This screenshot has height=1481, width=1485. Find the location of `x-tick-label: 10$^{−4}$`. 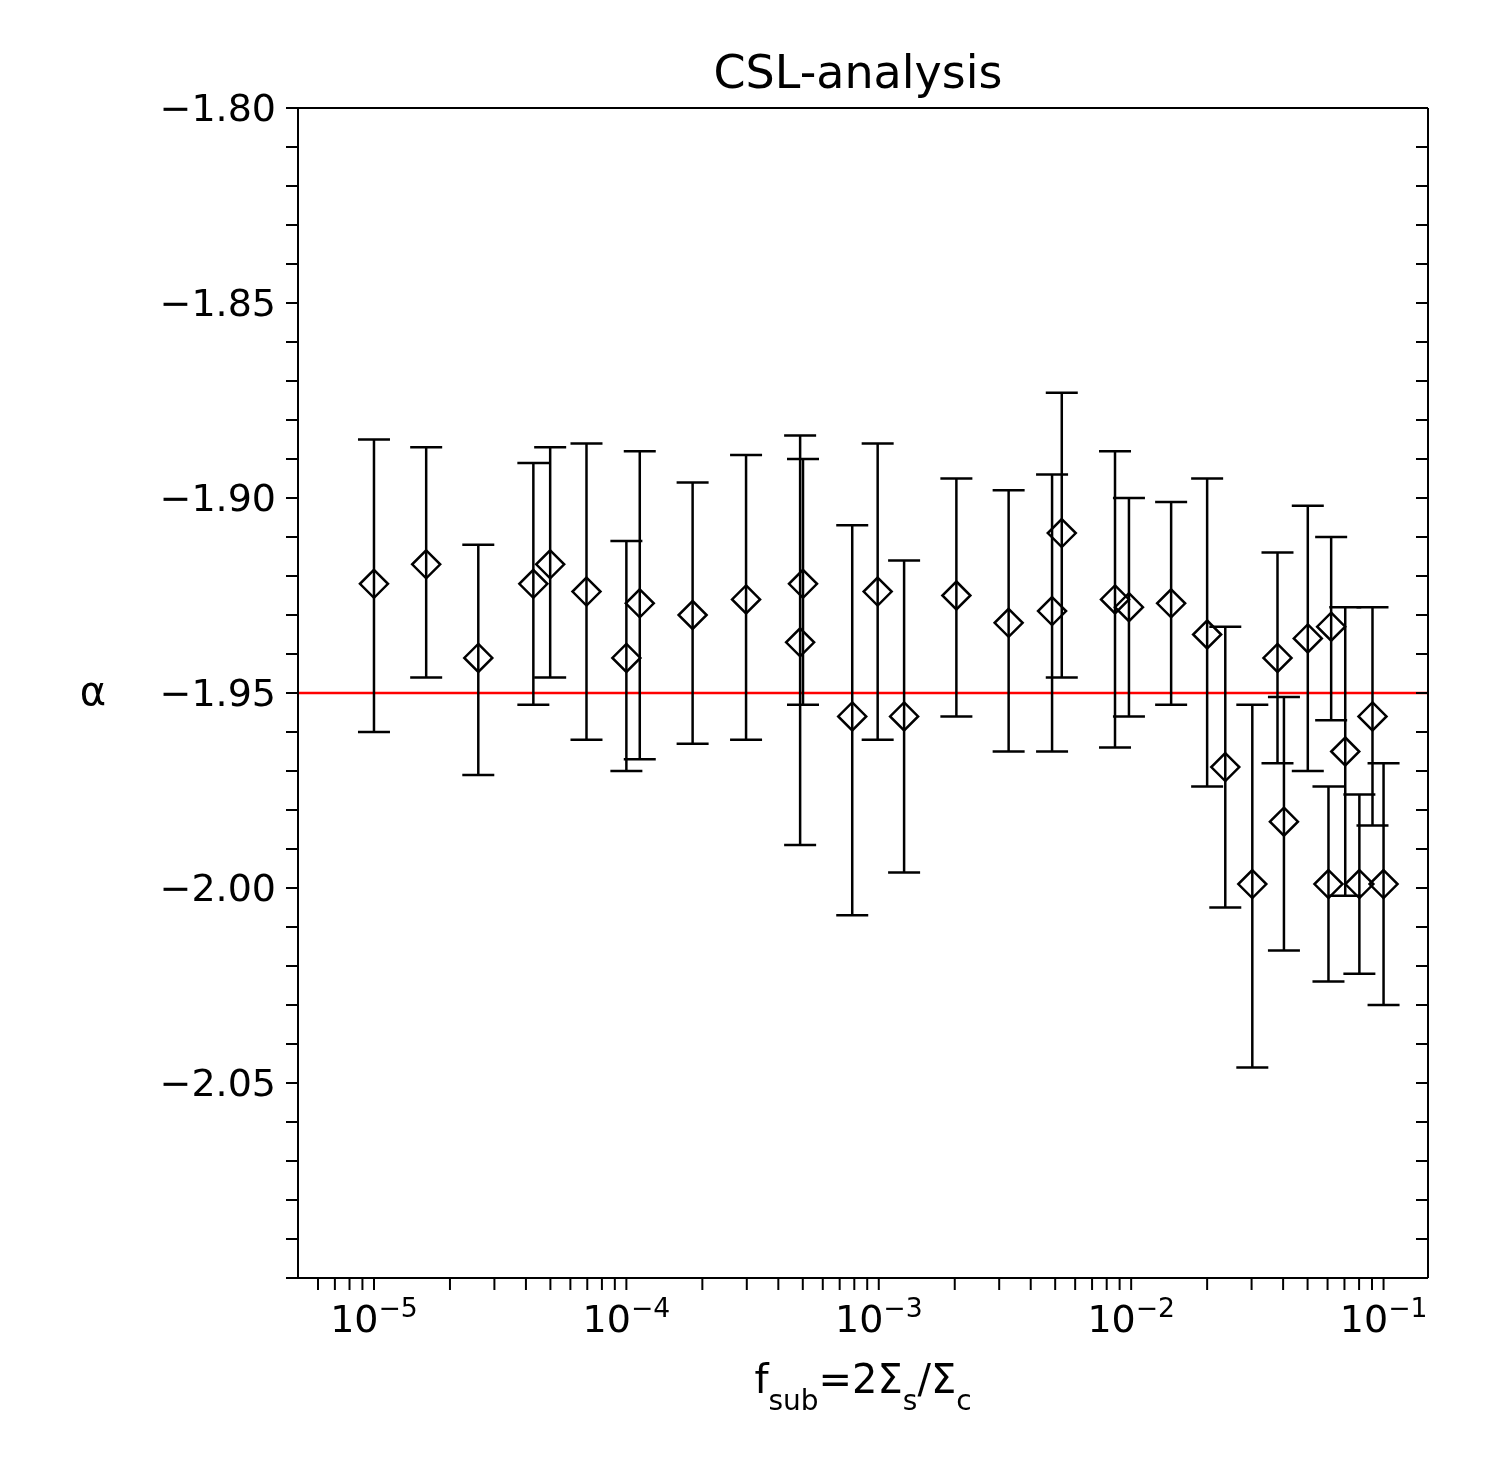

x-tick-label: 10$^{−4}$ is located at coordinates (626, 1316).